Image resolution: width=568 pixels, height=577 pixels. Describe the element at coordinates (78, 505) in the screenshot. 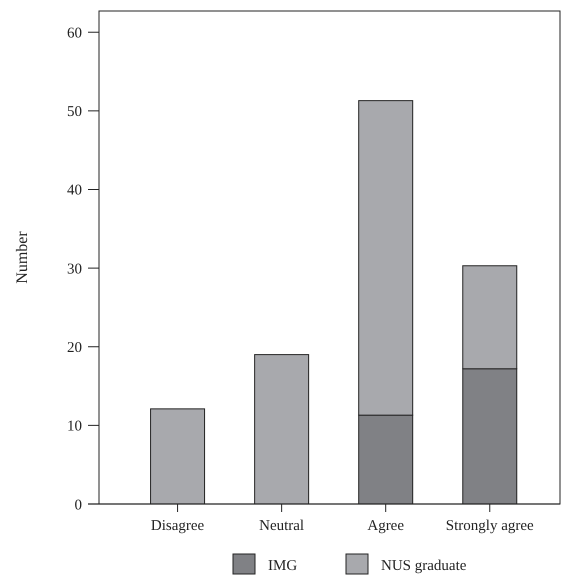

I see `y-tick-label: 0` at that location.